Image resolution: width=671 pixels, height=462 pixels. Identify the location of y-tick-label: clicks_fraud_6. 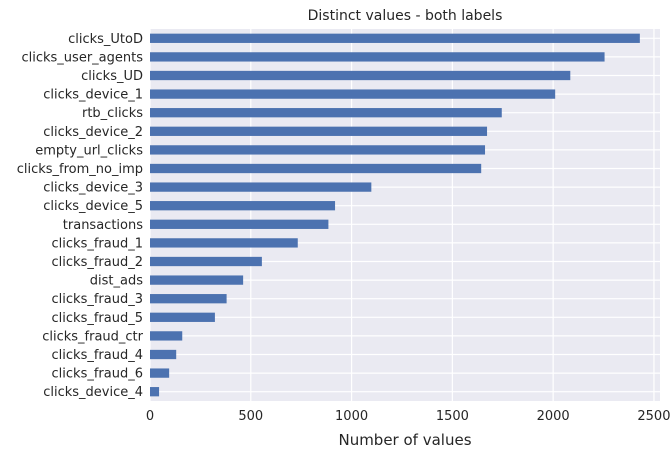
(97, 374).